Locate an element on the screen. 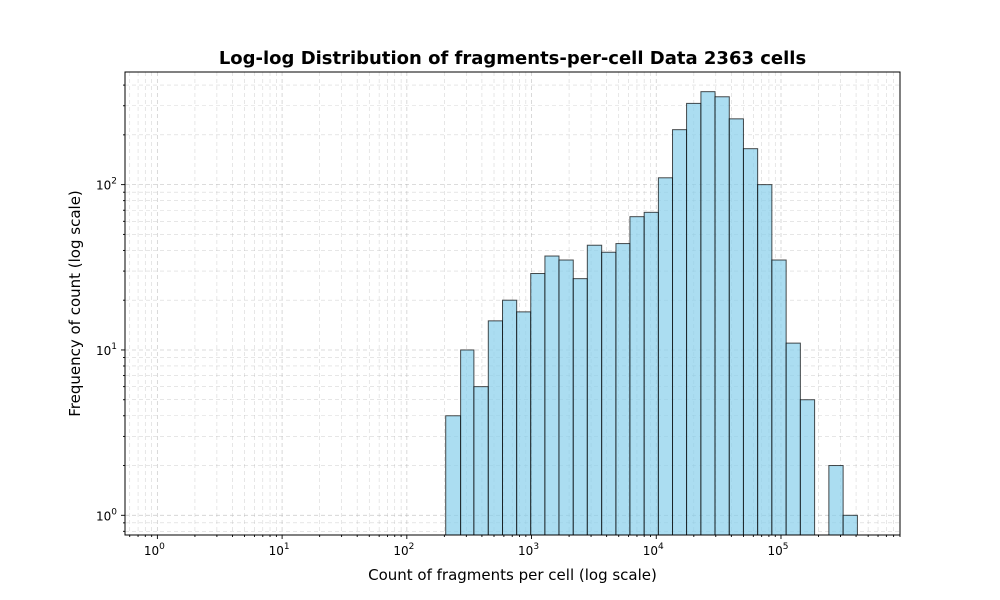  x-tick-label-5: 10⁵ is located at coordinates (777, 550).